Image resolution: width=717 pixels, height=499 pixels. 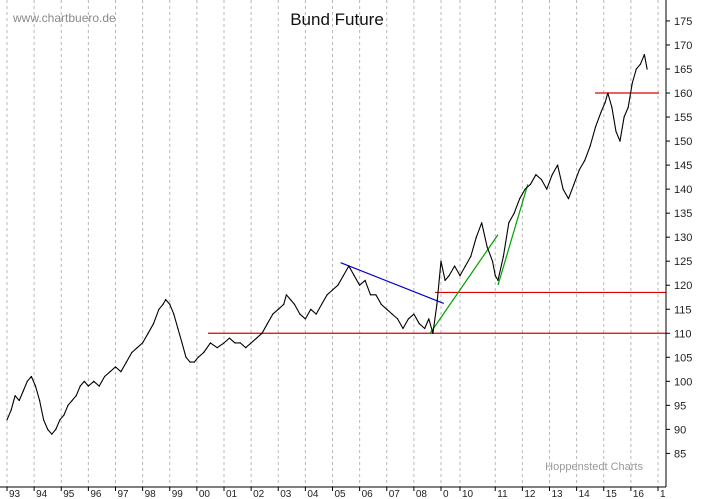 What do you see at coordinates (64, 18) in the screenshot?
I see `watermark-text: www.chartbuero.de` at bounding box center [64, 18].